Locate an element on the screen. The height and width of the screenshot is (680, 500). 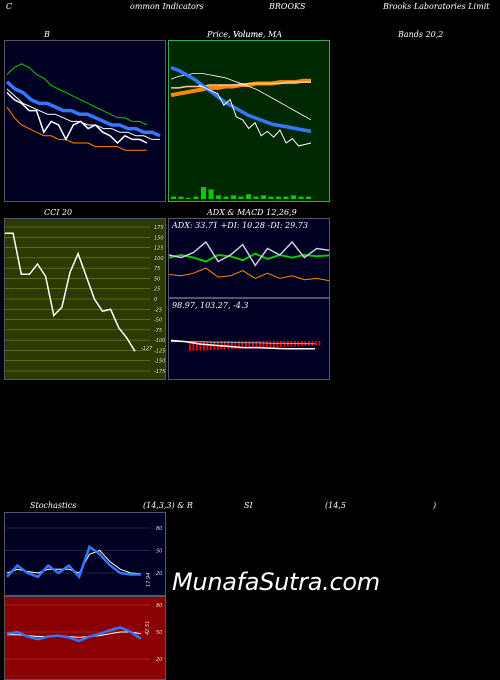
bollinger-panel is located at coordinates (85, 121).